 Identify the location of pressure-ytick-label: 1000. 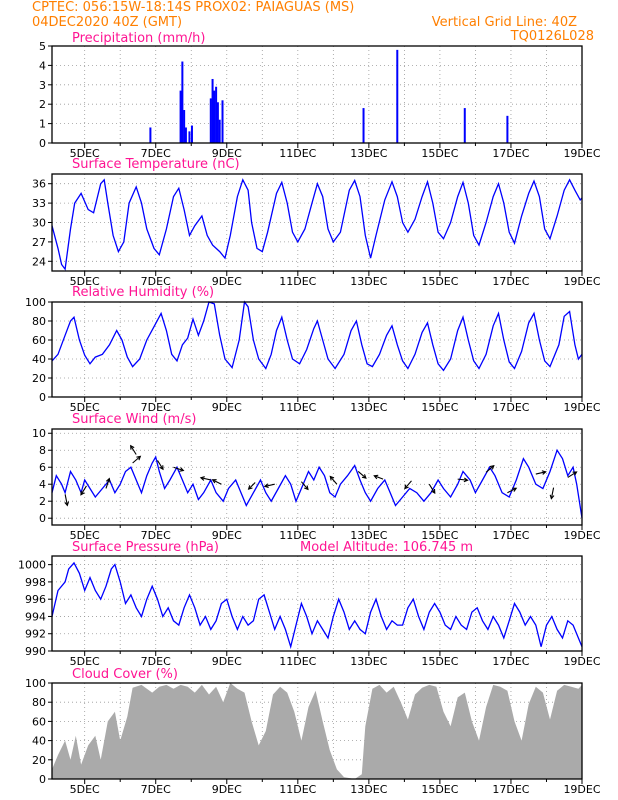
(32, 565).